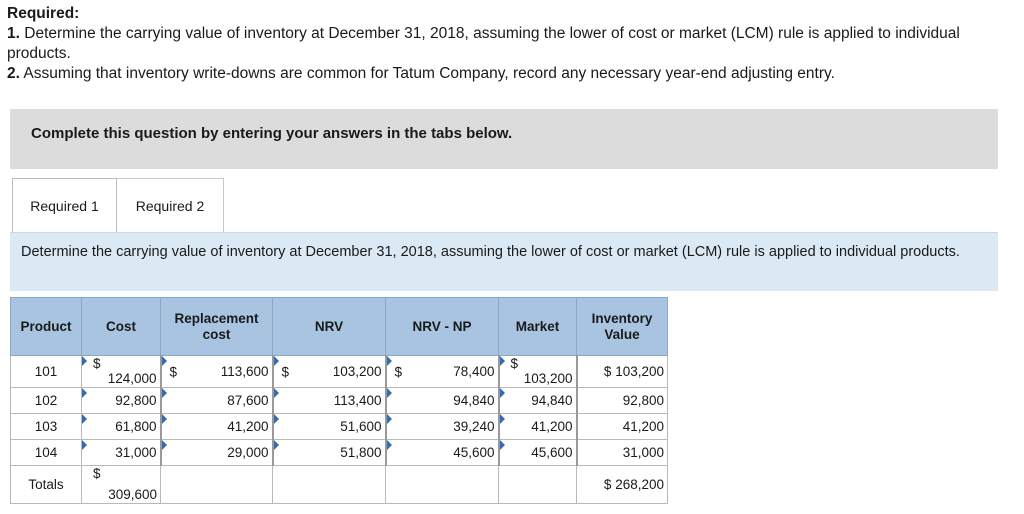  I want to click on tab-required-2: Required 2, so click(170, 205).